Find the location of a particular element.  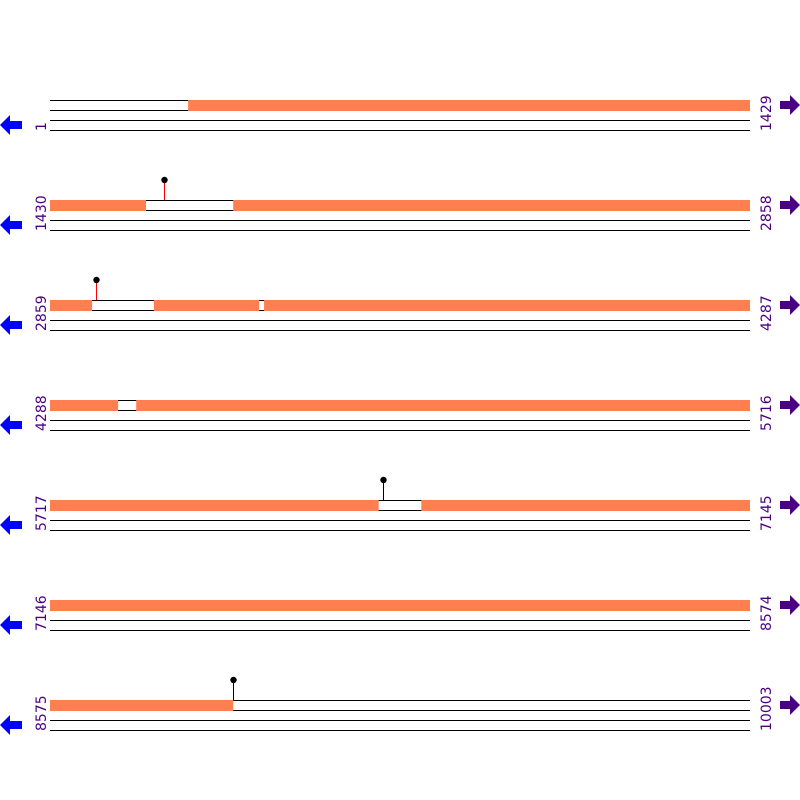

row-start-label: 1 is located at coordinates (42, 126).